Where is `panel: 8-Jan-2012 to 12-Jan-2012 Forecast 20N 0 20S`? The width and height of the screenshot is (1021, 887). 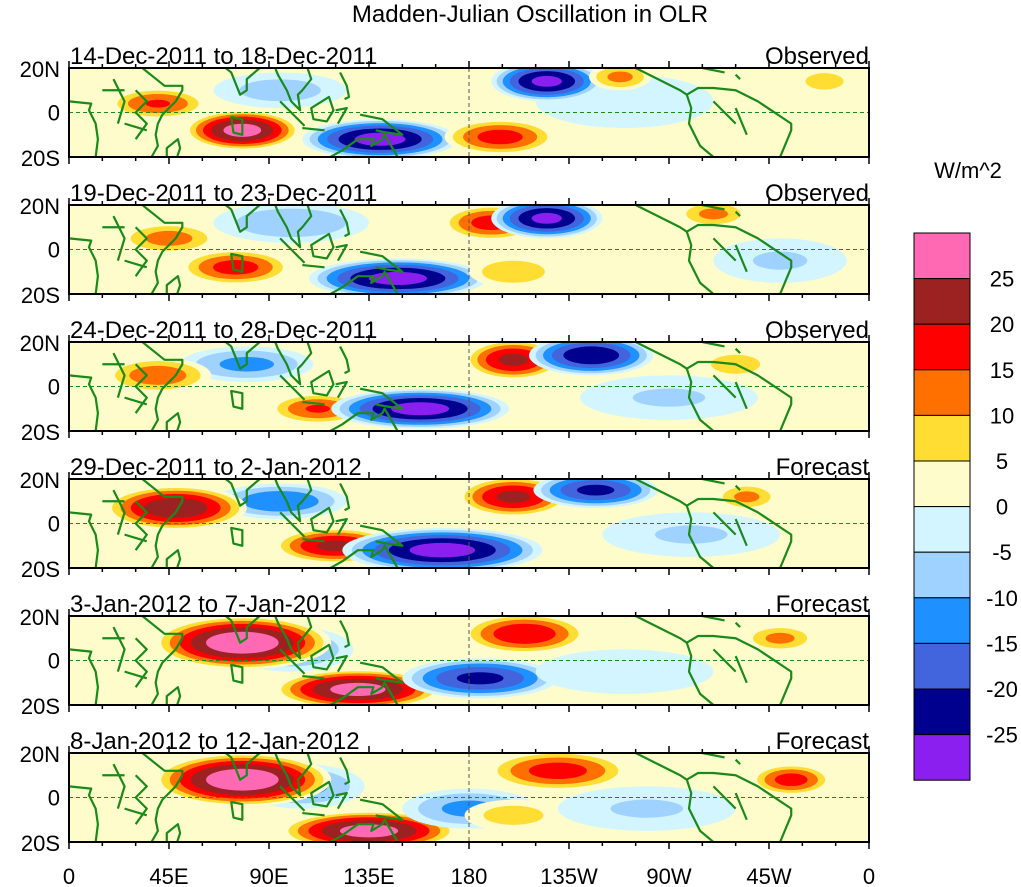
panel: 8-Jan-2012 to 12-Jan-2012 Forecast 20N 0 20S is located at coordinates (445, 792).